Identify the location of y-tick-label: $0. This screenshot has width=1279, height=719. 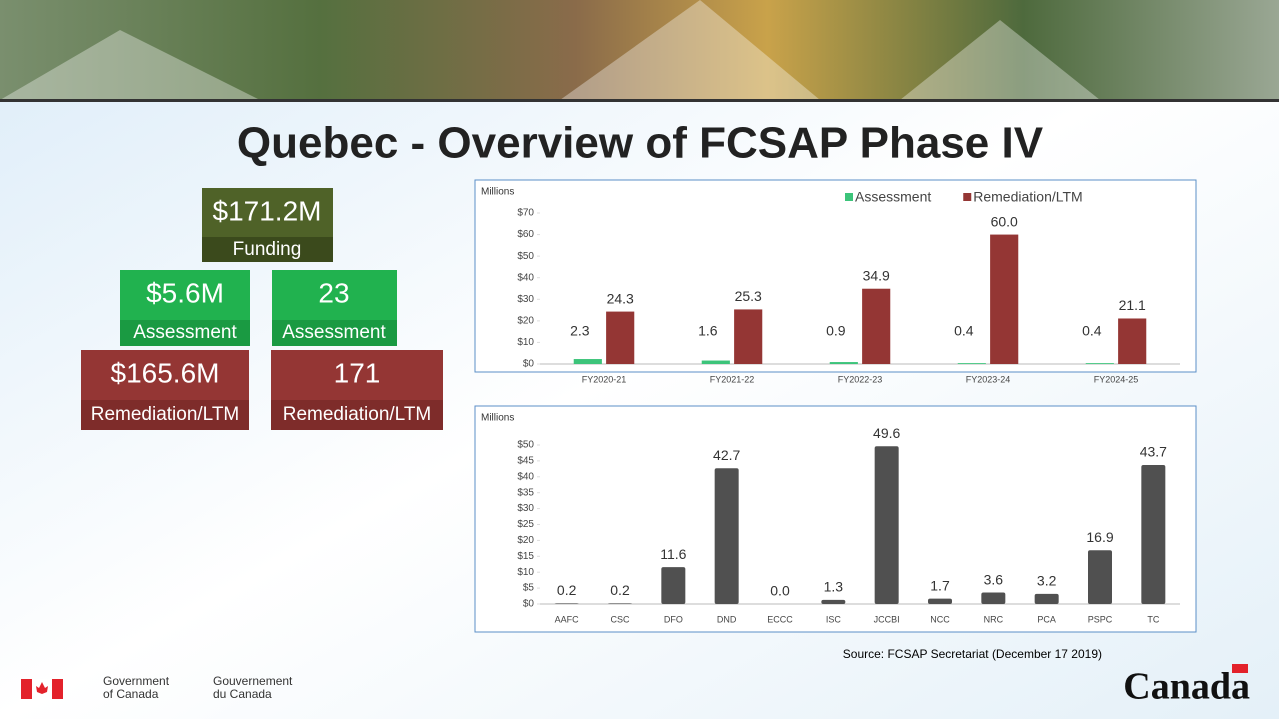
(529, 604).